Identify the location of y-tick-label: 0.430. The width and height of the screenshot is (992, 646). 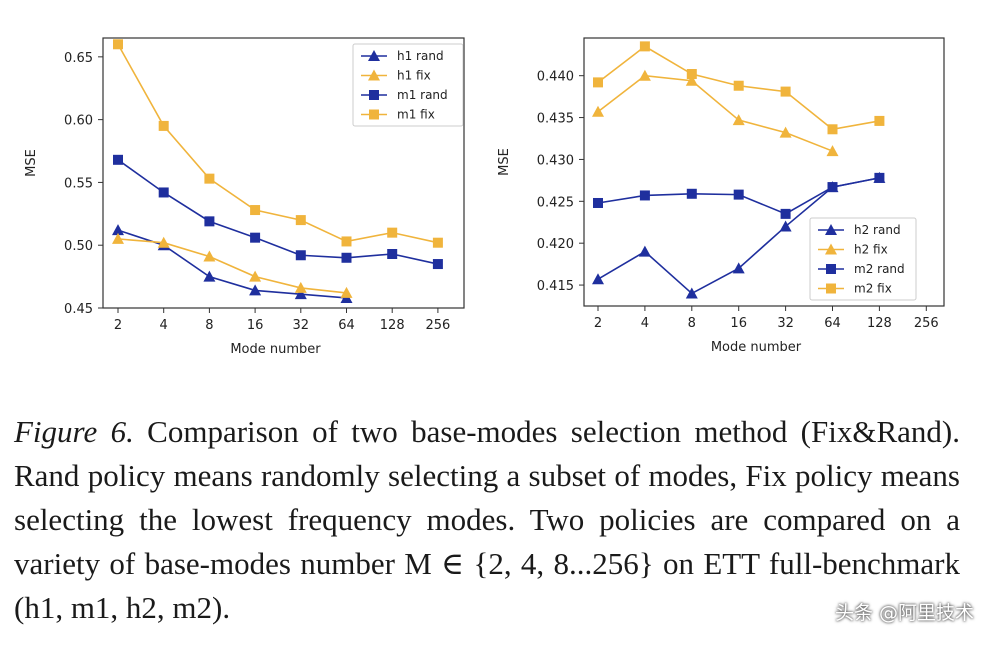
(555, 160).